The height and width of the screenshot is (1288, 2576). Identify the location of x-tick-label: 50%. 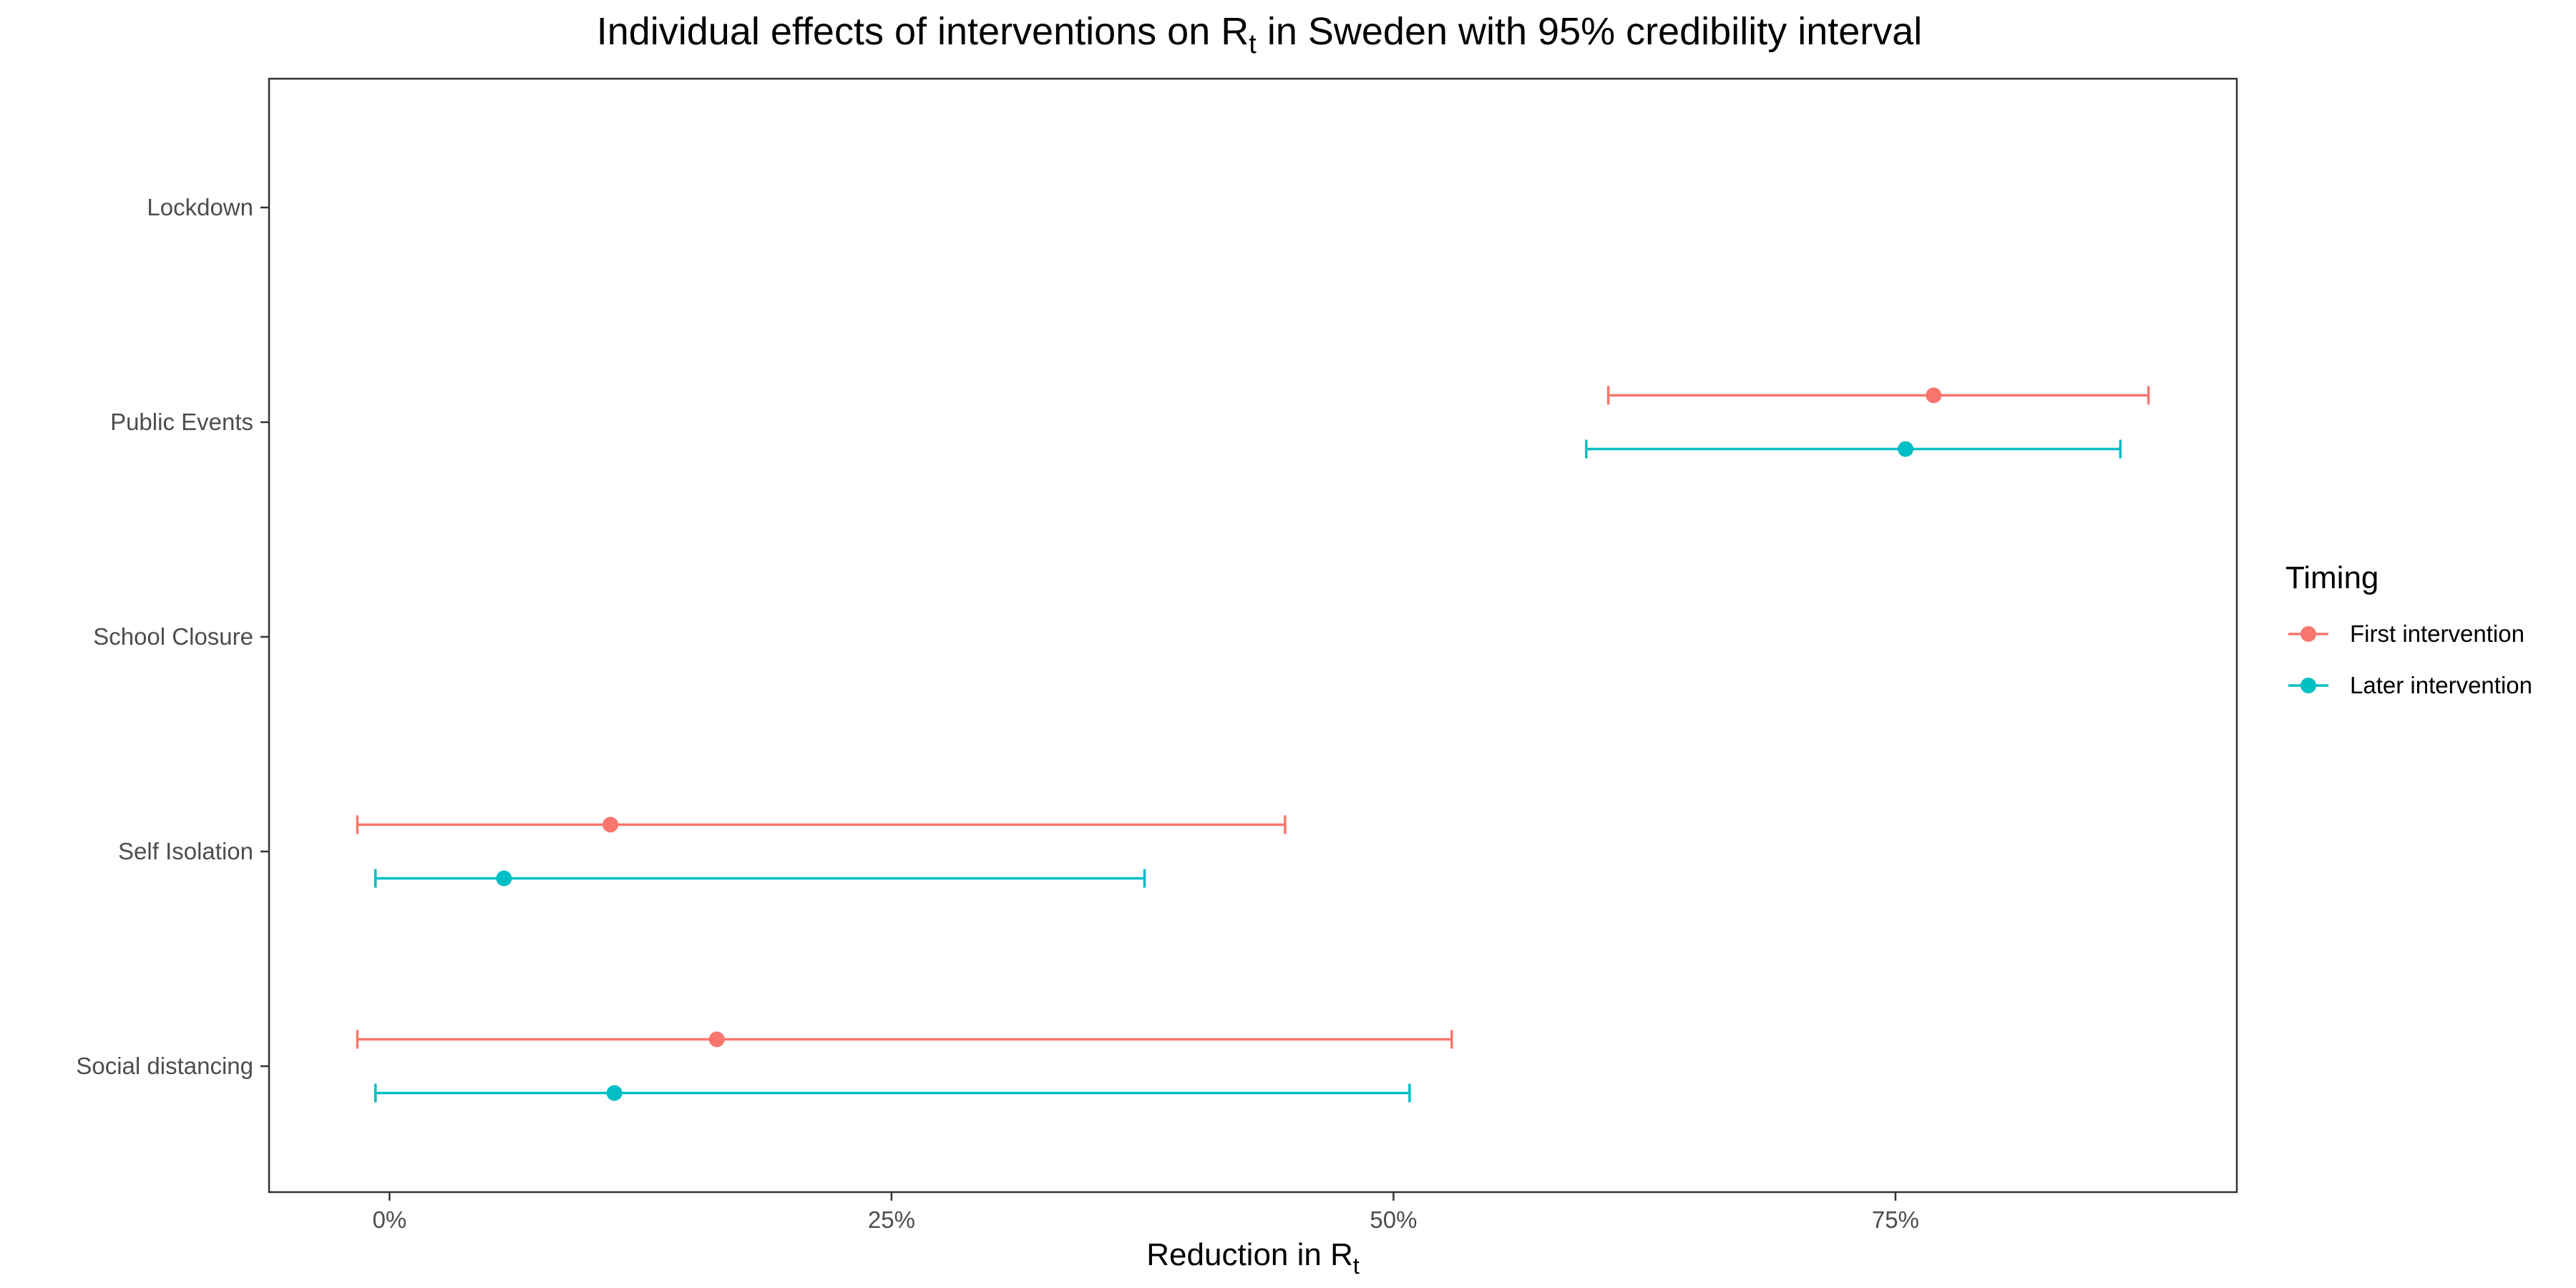
(1393, 1219).